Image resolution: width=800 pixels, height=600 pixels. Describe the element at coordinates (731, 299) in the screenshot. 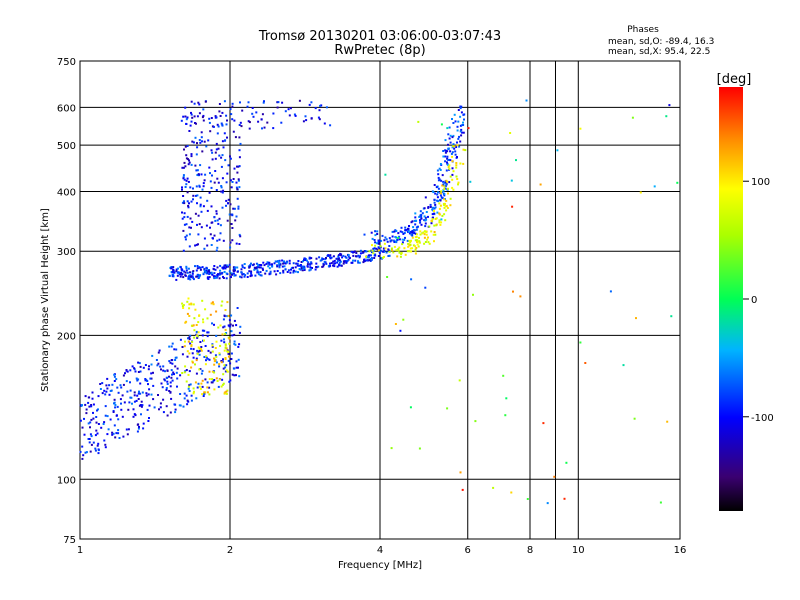

I see `colorbar` at that location.